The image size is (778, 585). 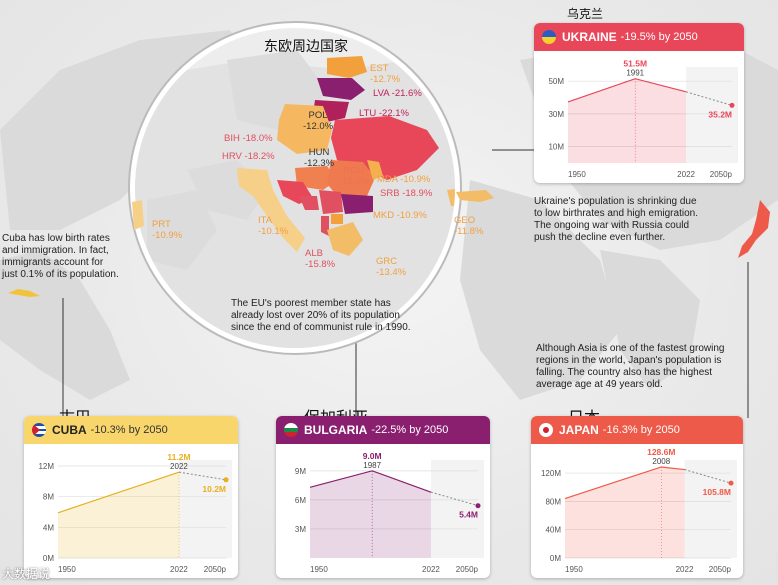 What do you see at coordinates (347, 67) in the screenshot?
I see `estonia-shape` at bounding box center [347, 67].